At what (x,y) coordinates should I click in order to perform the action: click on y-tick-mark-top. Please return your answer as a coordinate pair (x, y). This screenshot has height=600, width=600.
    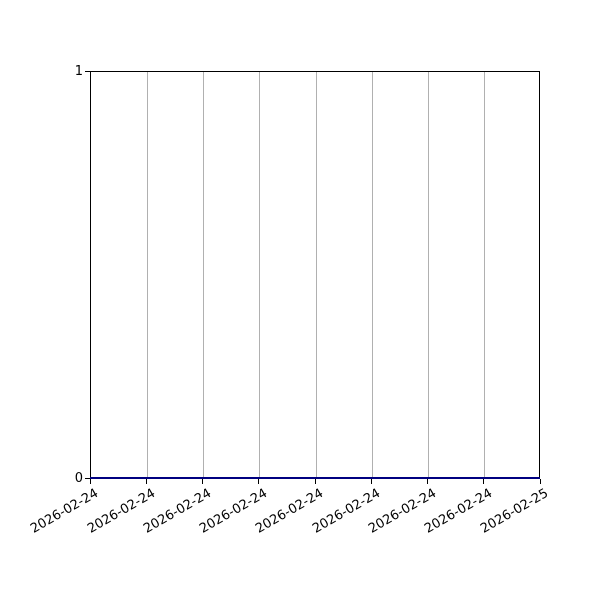
    Looking at the image, I should click on (87, 71).